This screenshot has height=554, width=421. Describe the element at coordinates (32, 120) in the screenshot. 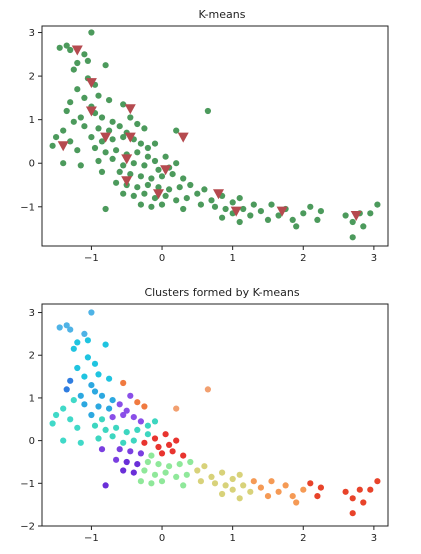

I see `y-tick-label: 1` at that location.